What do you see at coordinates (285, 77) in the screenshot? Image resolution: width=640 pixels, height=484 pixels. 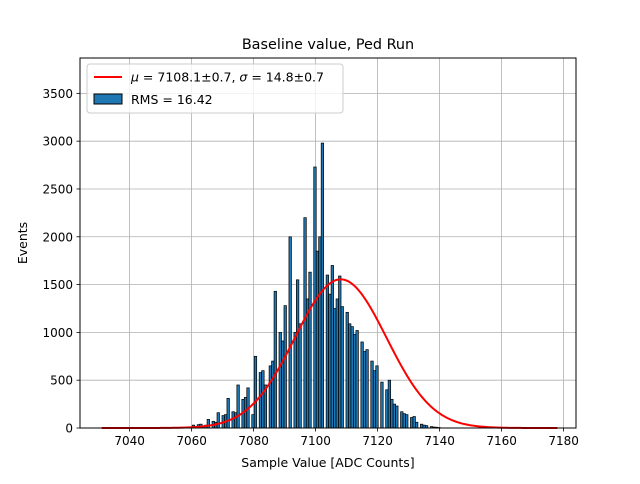 I see `legend-sigma-value: = 14.8±0.7` at bounding box center [285, 77].